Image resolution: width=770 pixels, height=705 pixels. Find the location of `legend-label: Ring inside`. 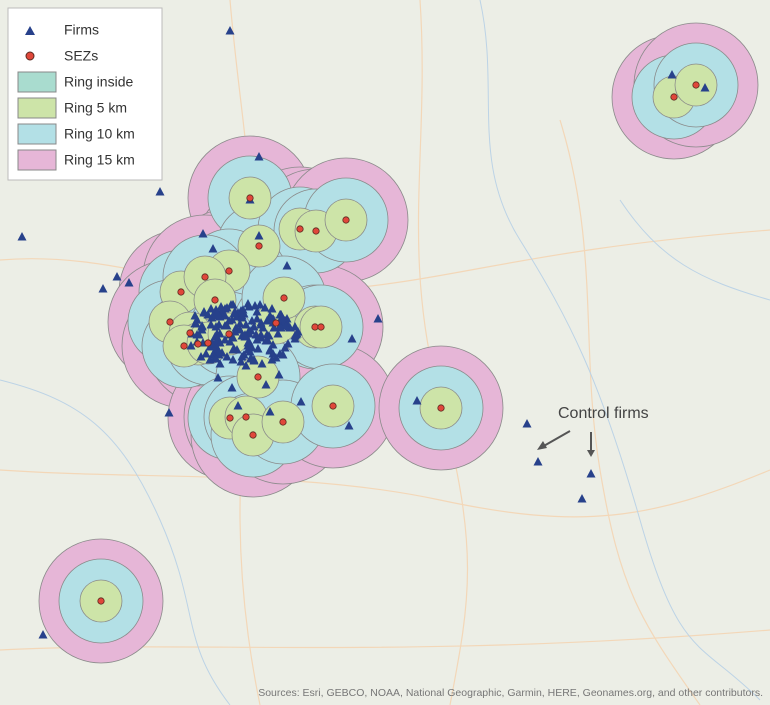

legend-label: Ring inside is located at coordinates (98, 82).